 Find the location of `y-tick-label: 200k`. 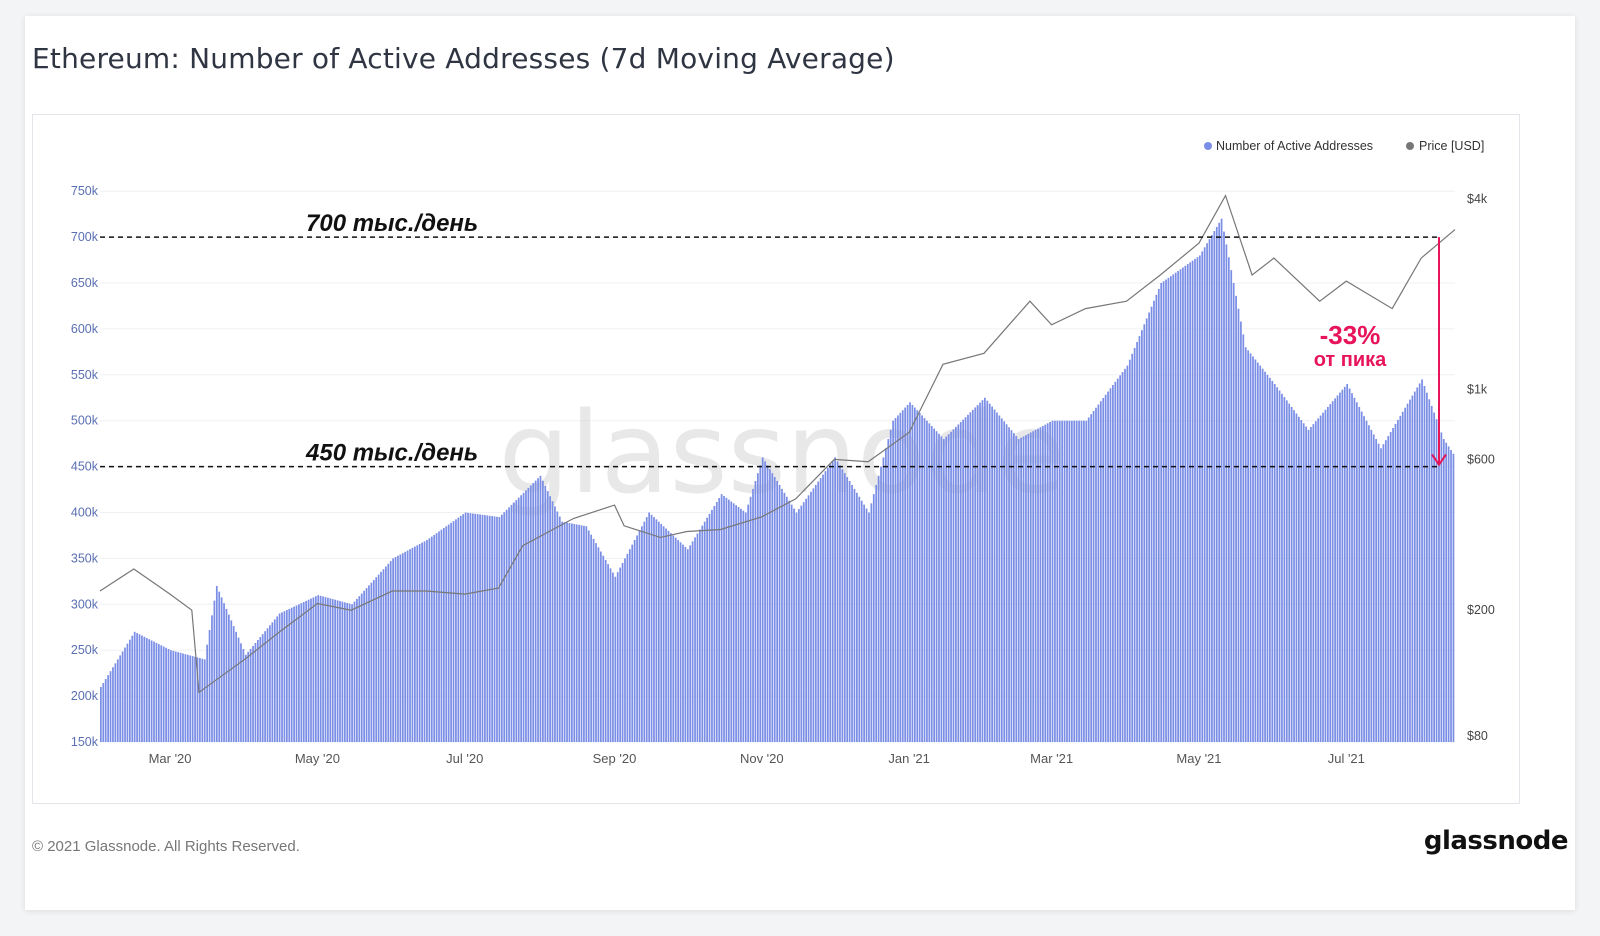

y-tick-label: 200k is located at coordinates (85, 696).